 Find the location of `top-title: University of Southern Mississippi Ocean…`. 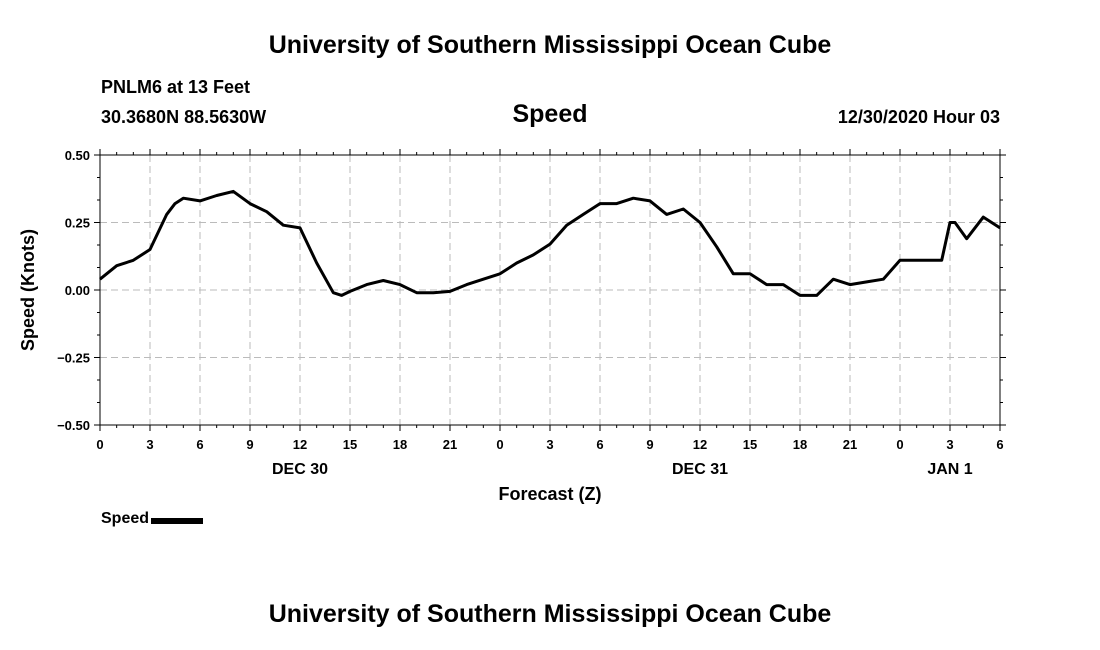

top-title: University of Southern Mississippi Ocean… is located at coordinates (550, 45).